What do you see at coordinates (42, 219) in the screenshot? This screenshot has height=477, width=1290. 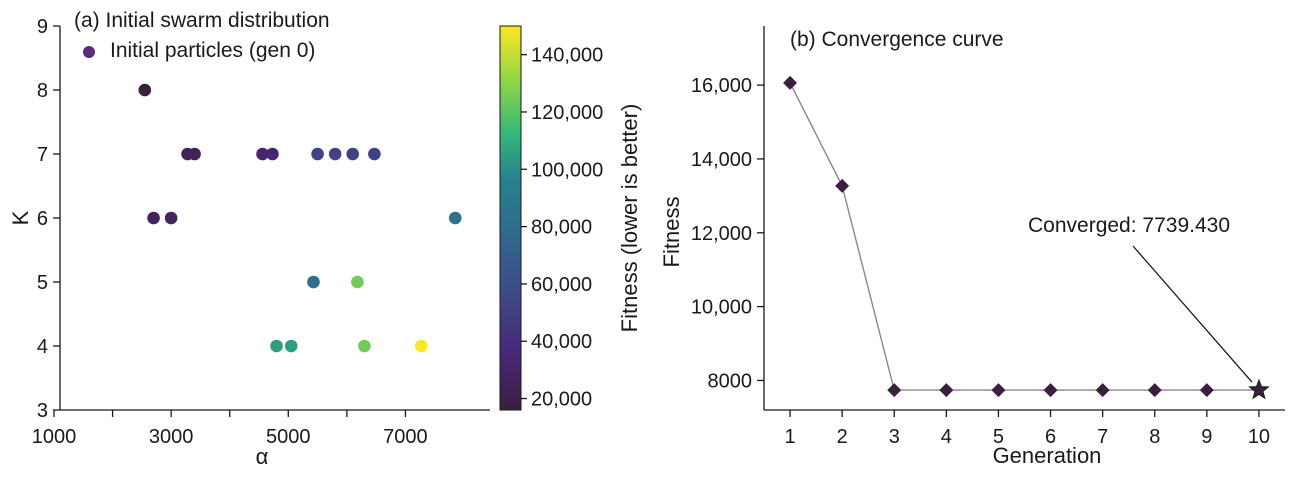 I see `scatter-y-tick-label: 6` at bounding box center [42, 219].